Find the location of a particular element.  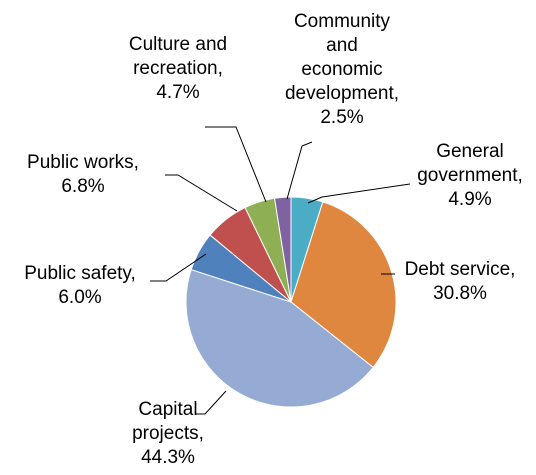

slice-label-line: 6.0% is located at coordinates (79, 297).